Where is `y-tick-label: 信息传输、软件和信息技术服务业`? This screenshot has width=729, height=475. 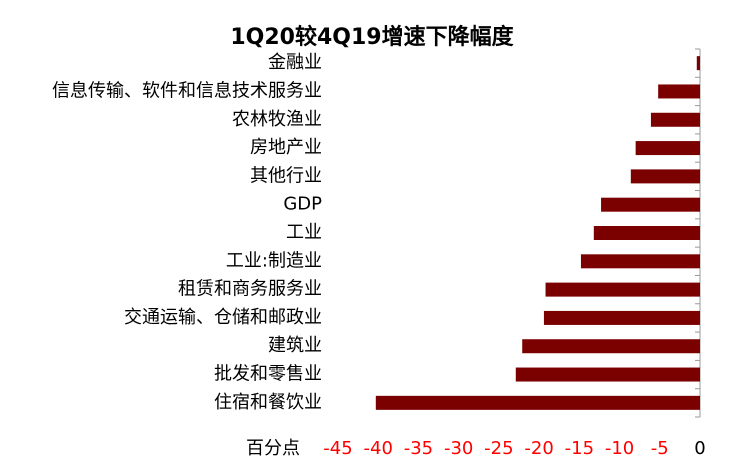
y-tick-label: 信息传输、软件和信息技术服务业 is located at coordinates (187, 90).